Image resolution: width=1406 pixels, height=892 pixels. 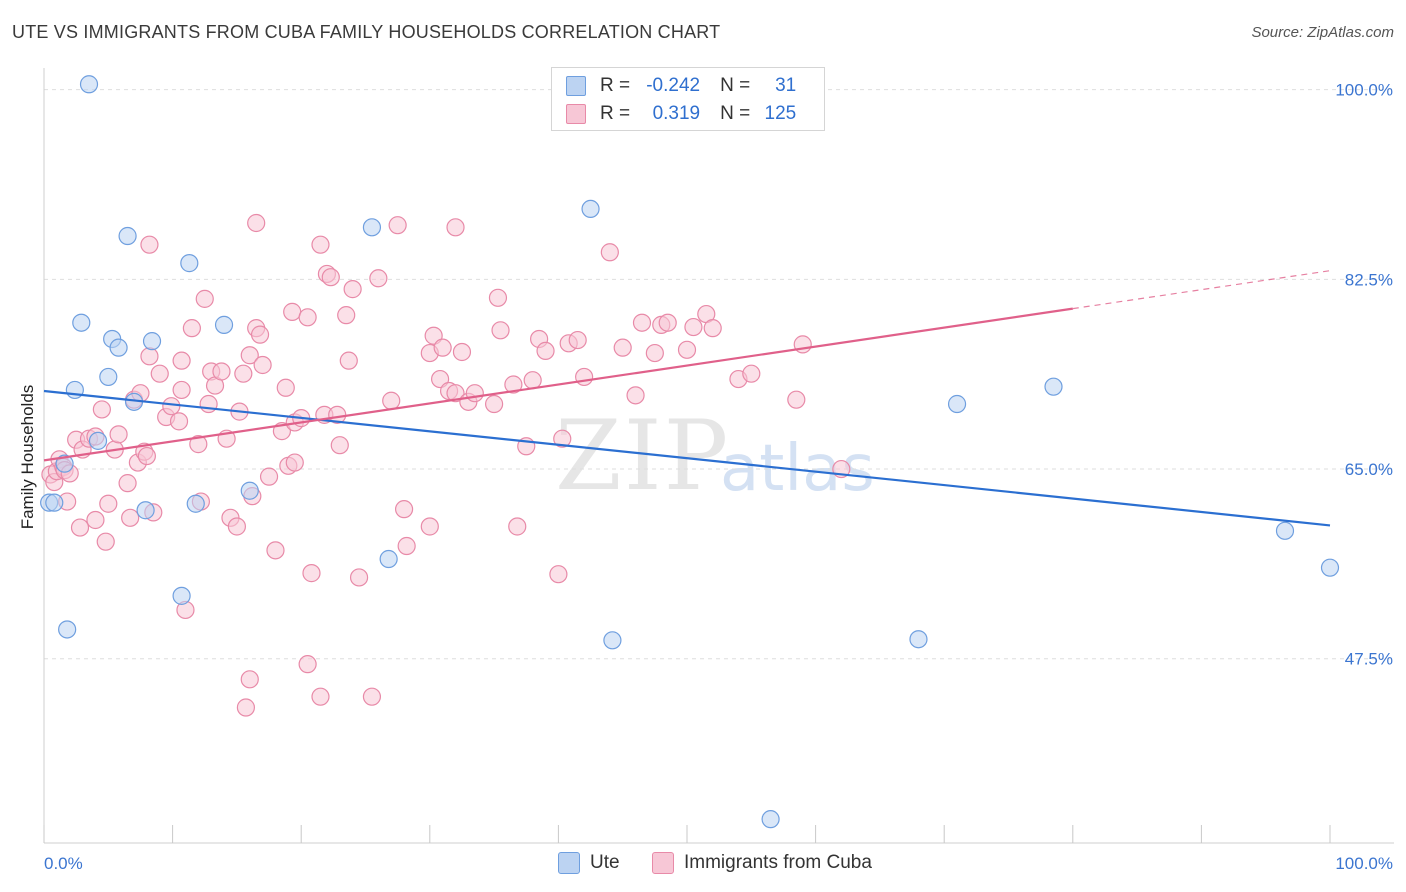 What do you see at coordinates (786, 85) in the screenshot?
I see `n-value: 31` at bounding box center [786, 85].